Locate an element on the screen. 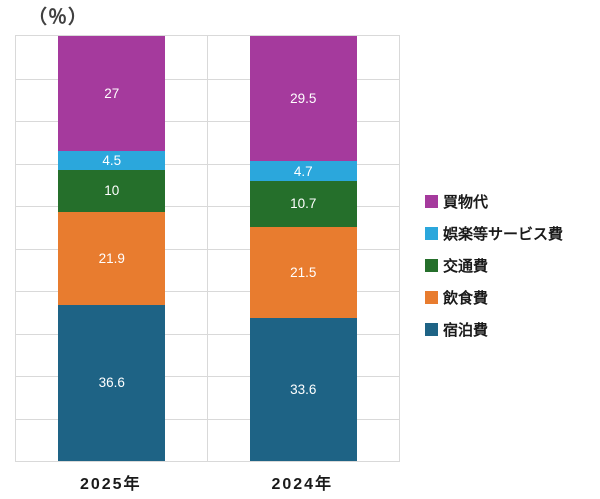  value-label: 4.7 is located at coordinates (303, 171).